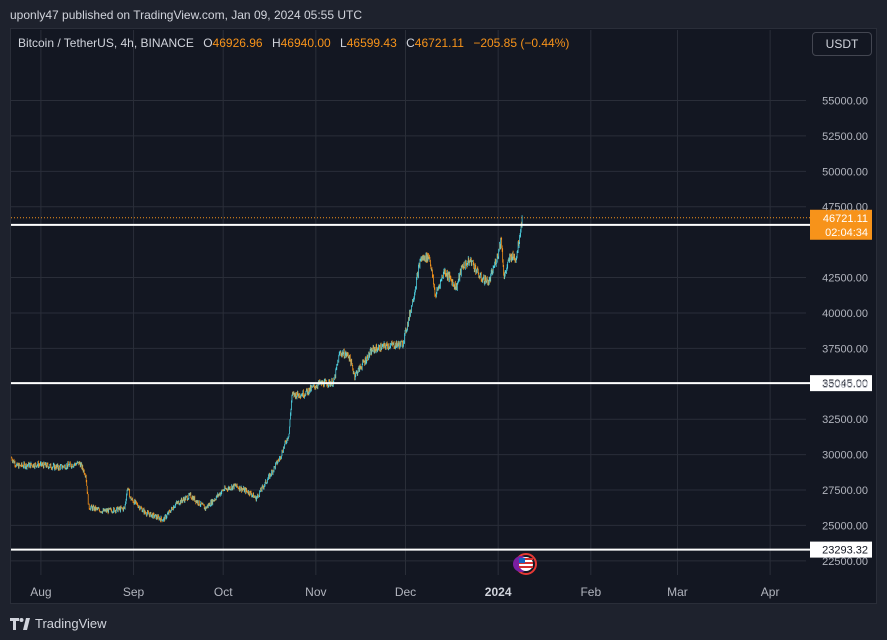 The height and width of the screenshot is (640, 887). I want to click on tradingview-logo-icon, so click(20, 623).